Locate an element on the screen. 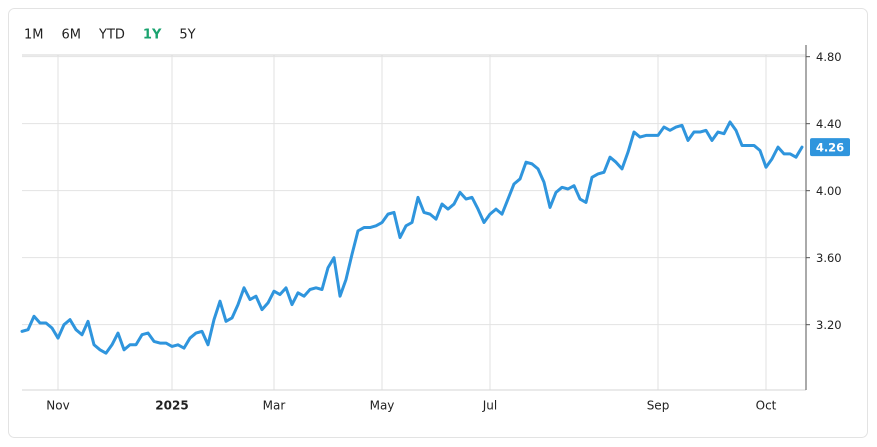 This screenshot has height=447, width=877. range-button: 5Y is located at coordinates (187, 35).